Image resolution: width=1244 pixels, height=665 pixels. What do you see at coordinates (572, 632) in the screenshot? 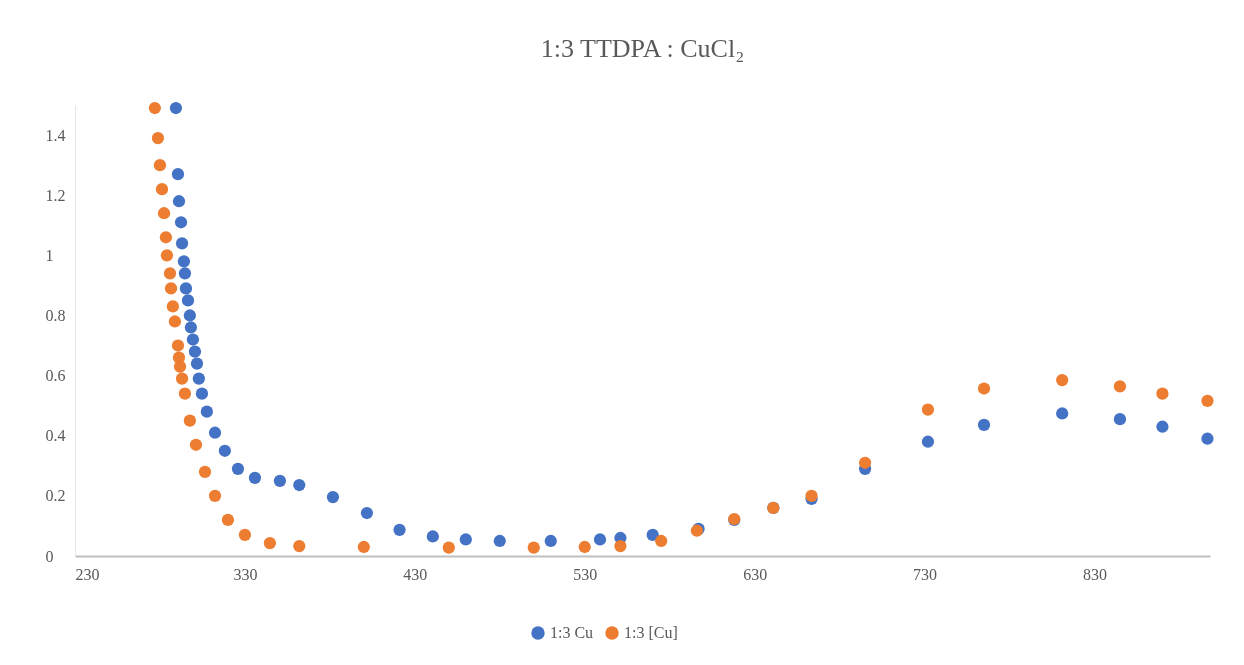
I see `legend-label: 1:3 Cu` at bounding box center [572, 632].